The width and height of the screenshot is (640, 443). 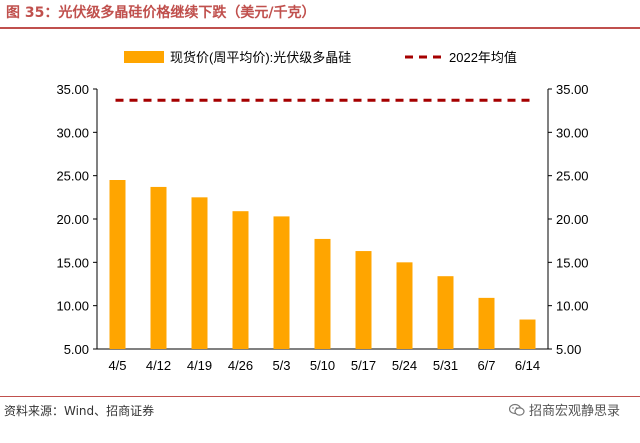 What do you see at coordinates (161, 13) in the screenshot?
I see `chart-title: 图 35：光伏级多晶硅价格继续下跌（美元/千克）` at bounding box center [161, 13].